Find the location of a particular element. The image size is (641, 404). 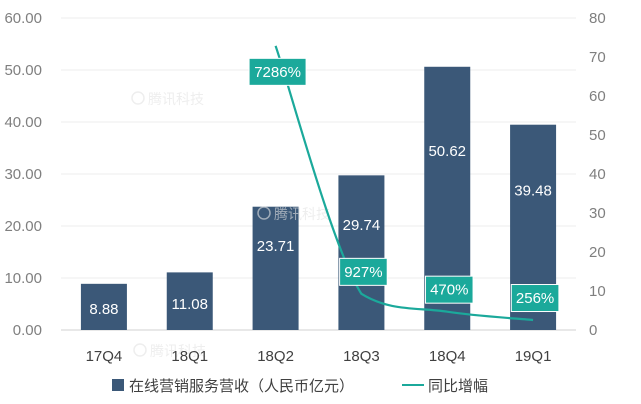

y-right-tick-label: 70 is located at coordinates (597, 57).